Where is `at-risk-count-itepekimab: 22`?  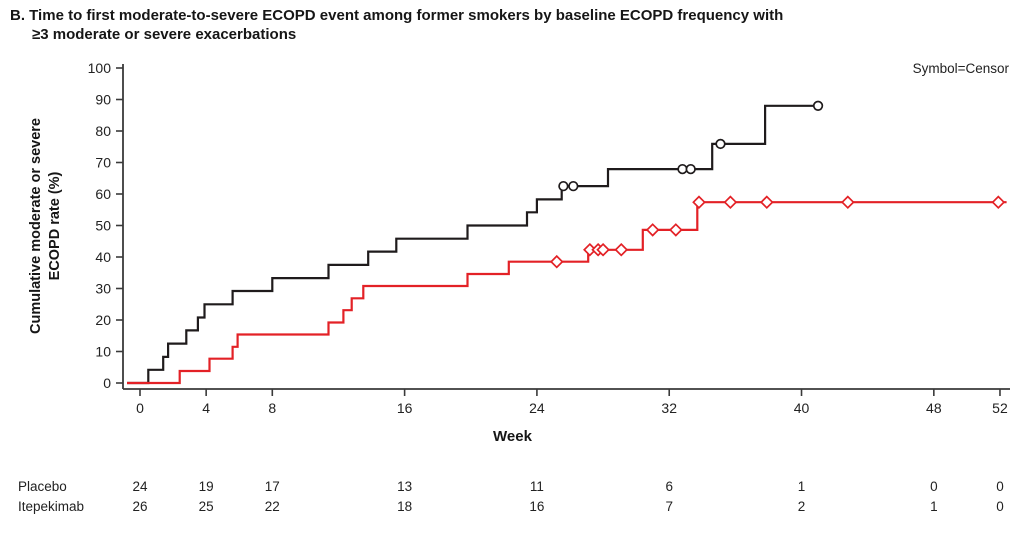
at-risk-count-itepekimab: 22 is located at coordinates (272, 506).